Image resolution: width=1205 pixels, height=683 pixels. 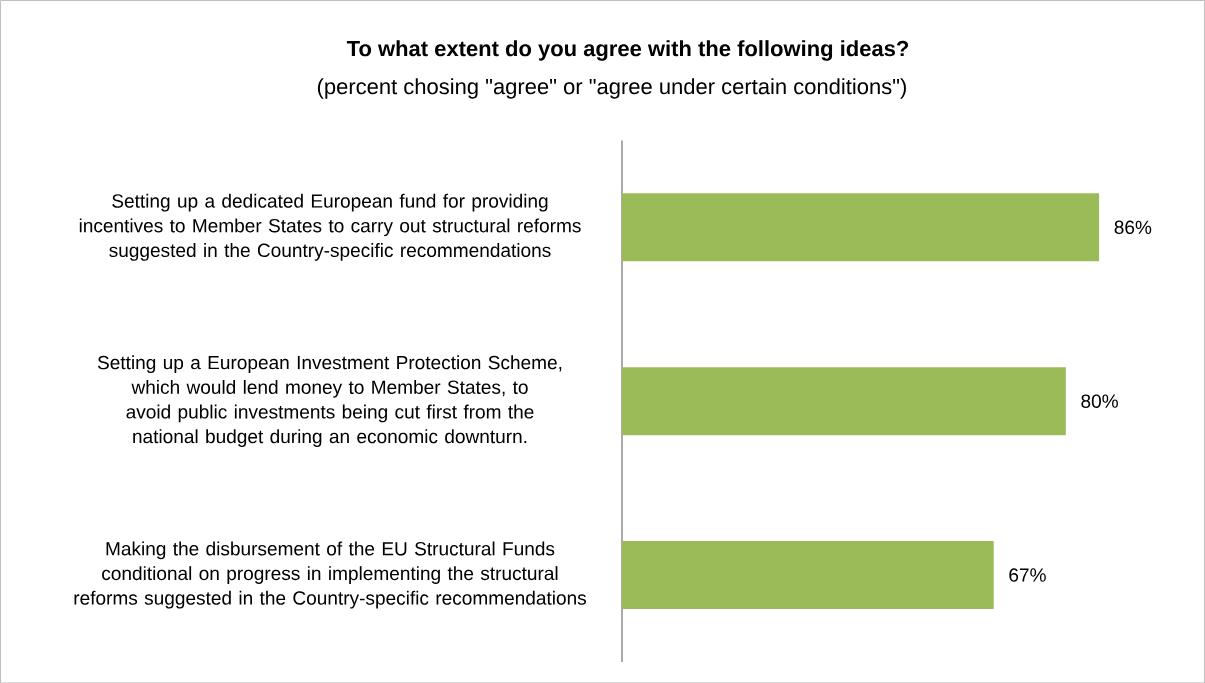 What do you see at coordinates (1099, 401) in the screenshot?
I see `data-label: 80%` at bounding box center [1099, 401].